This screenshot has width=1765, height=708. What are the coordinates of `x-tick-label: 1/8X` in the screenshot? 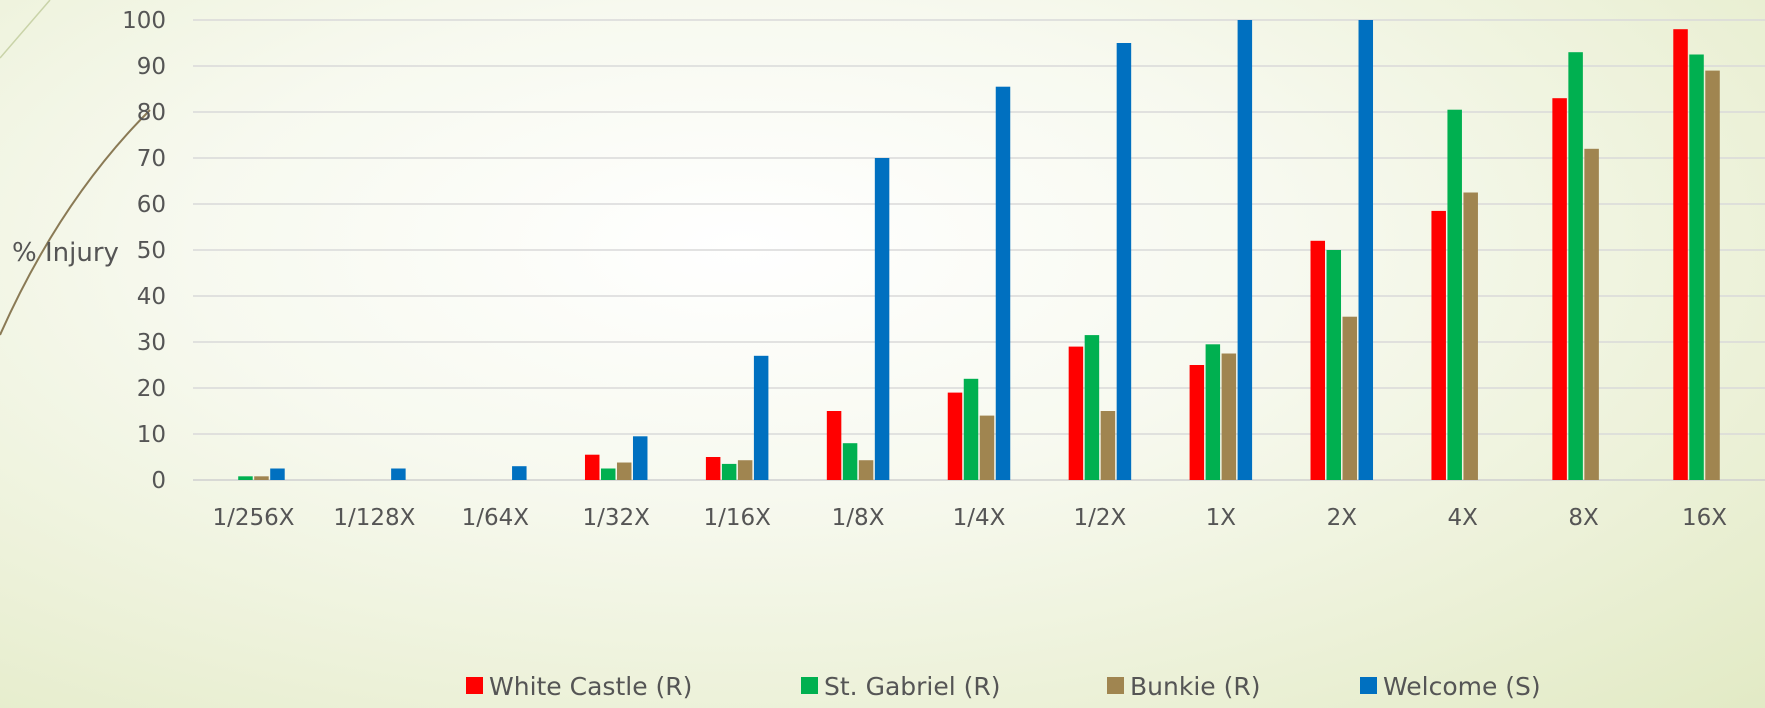 It's located at (858, 518).